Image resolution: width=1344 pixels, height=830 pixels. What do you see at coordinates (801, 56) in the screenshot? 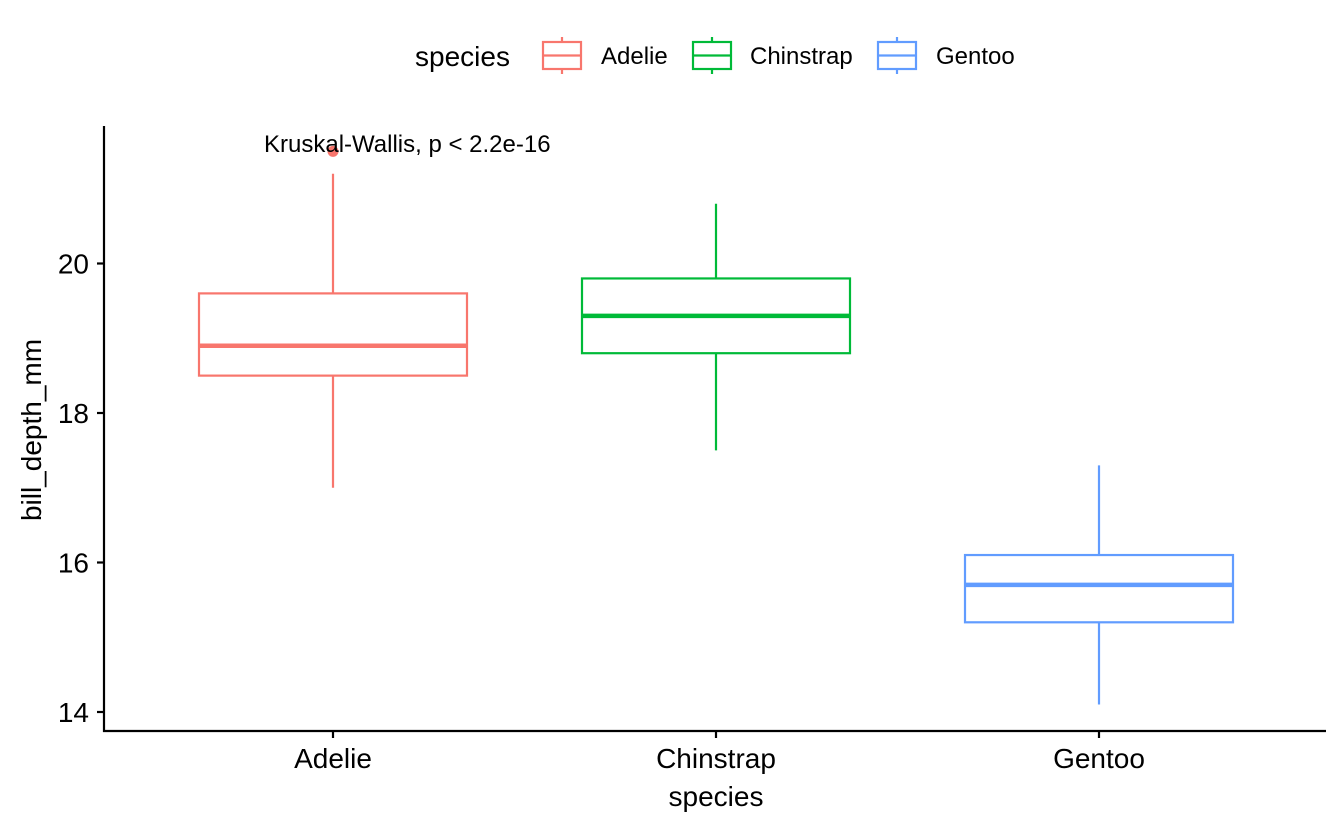
I see `legend-label-chinstrap: Chinstrap` at bounding box center [801, 56].